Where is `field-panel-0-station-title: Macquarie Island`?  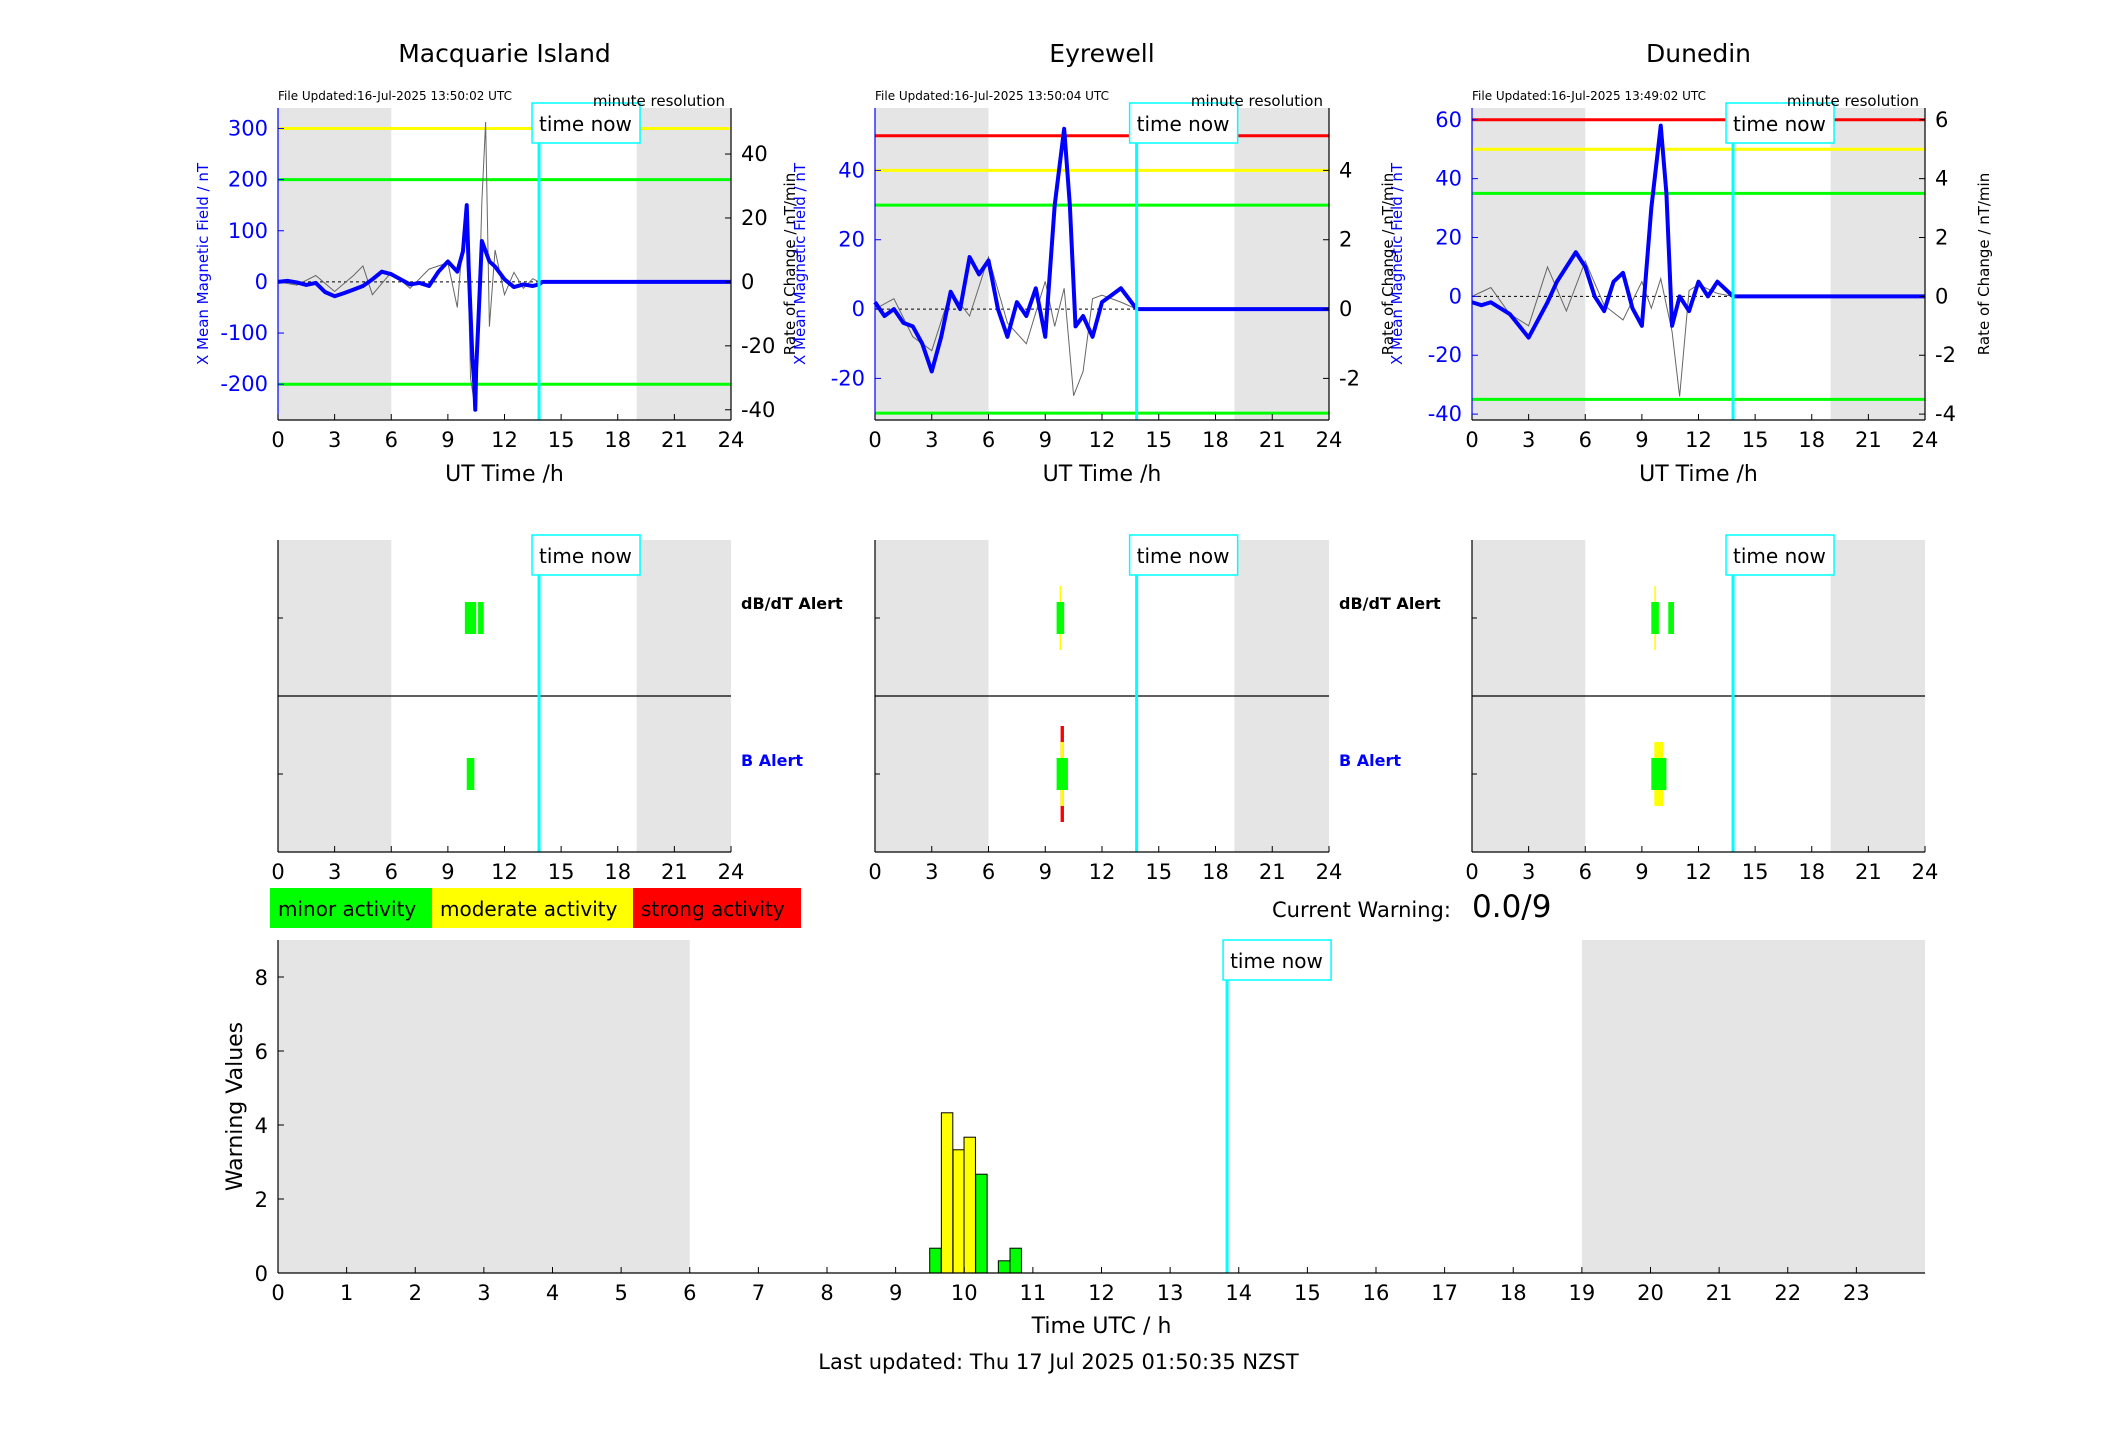
field-panel-0-station-title: Macquarie Island is located at coordinates (504, 53).